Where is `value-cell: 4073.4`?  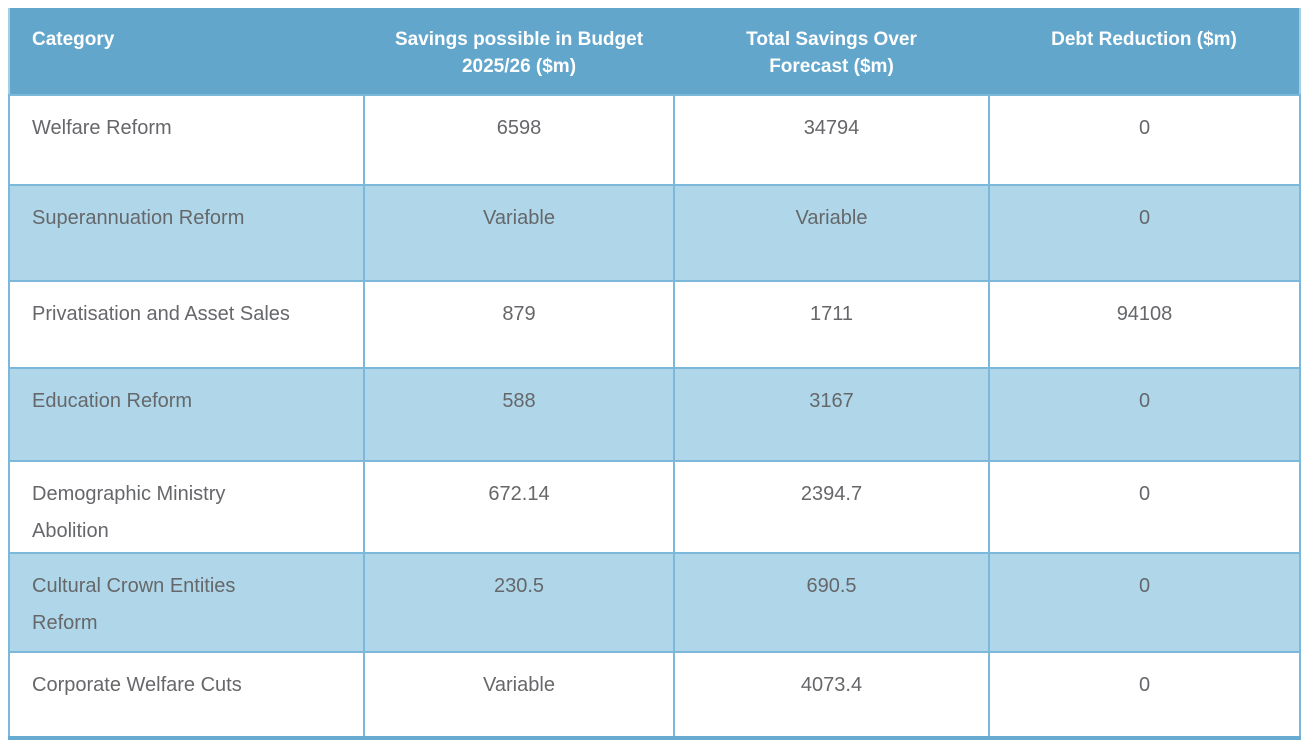
value-cell: 4073.4 is located at coordinates (831, 695).